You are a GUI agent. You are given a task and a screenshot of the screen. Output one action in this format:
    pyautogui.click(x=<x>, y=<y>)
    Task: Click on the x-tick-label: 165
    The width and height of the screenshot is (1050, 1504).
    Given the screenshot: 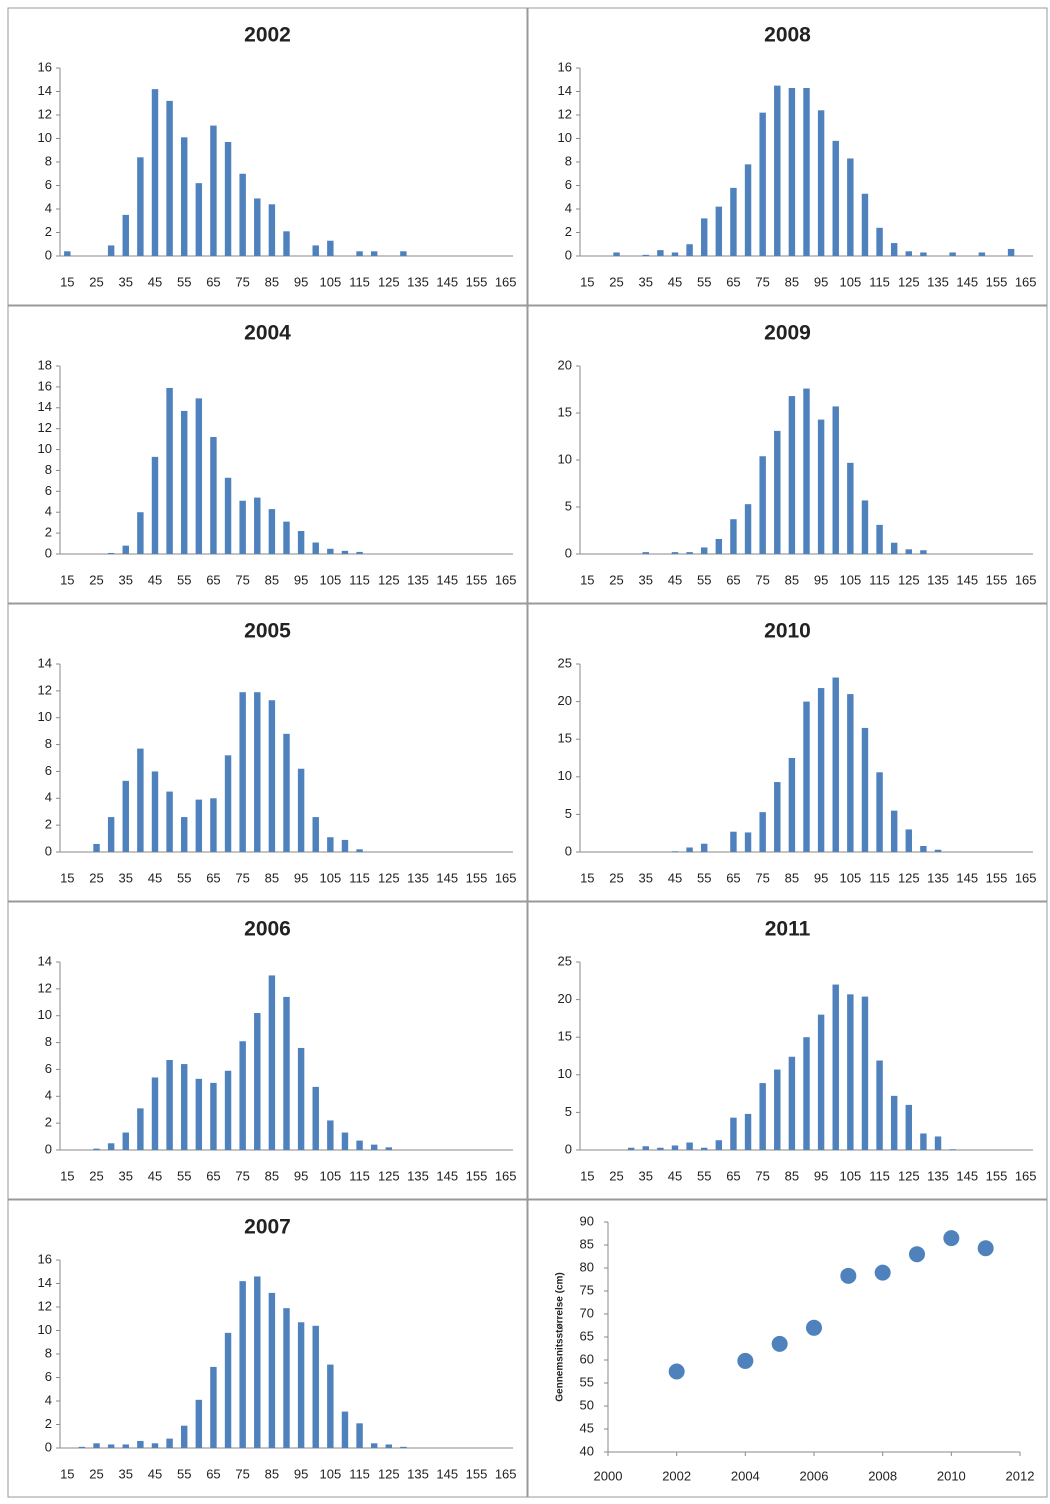 What is the action you would take?
    pyautogui.click(x=506, y=579)
    